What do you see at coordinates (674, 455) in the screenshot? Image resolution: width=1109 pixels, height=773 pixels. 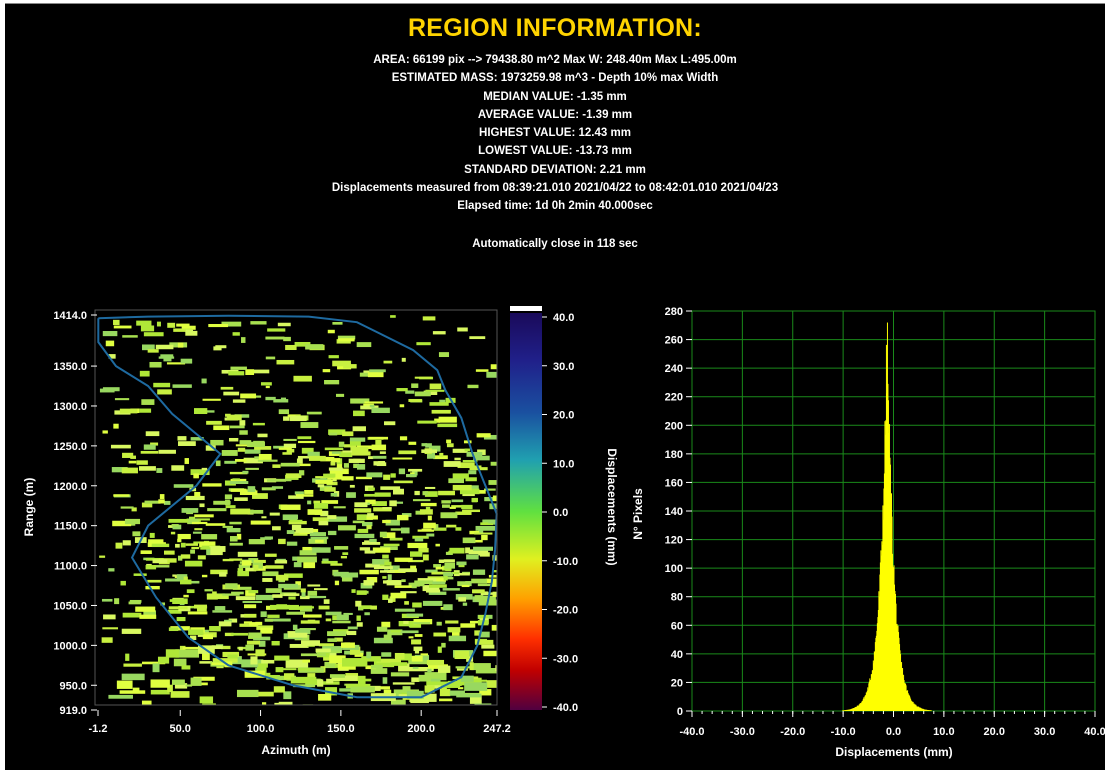 I see `histogram-y-tick-label: 180` at bounding box center [674, 455].